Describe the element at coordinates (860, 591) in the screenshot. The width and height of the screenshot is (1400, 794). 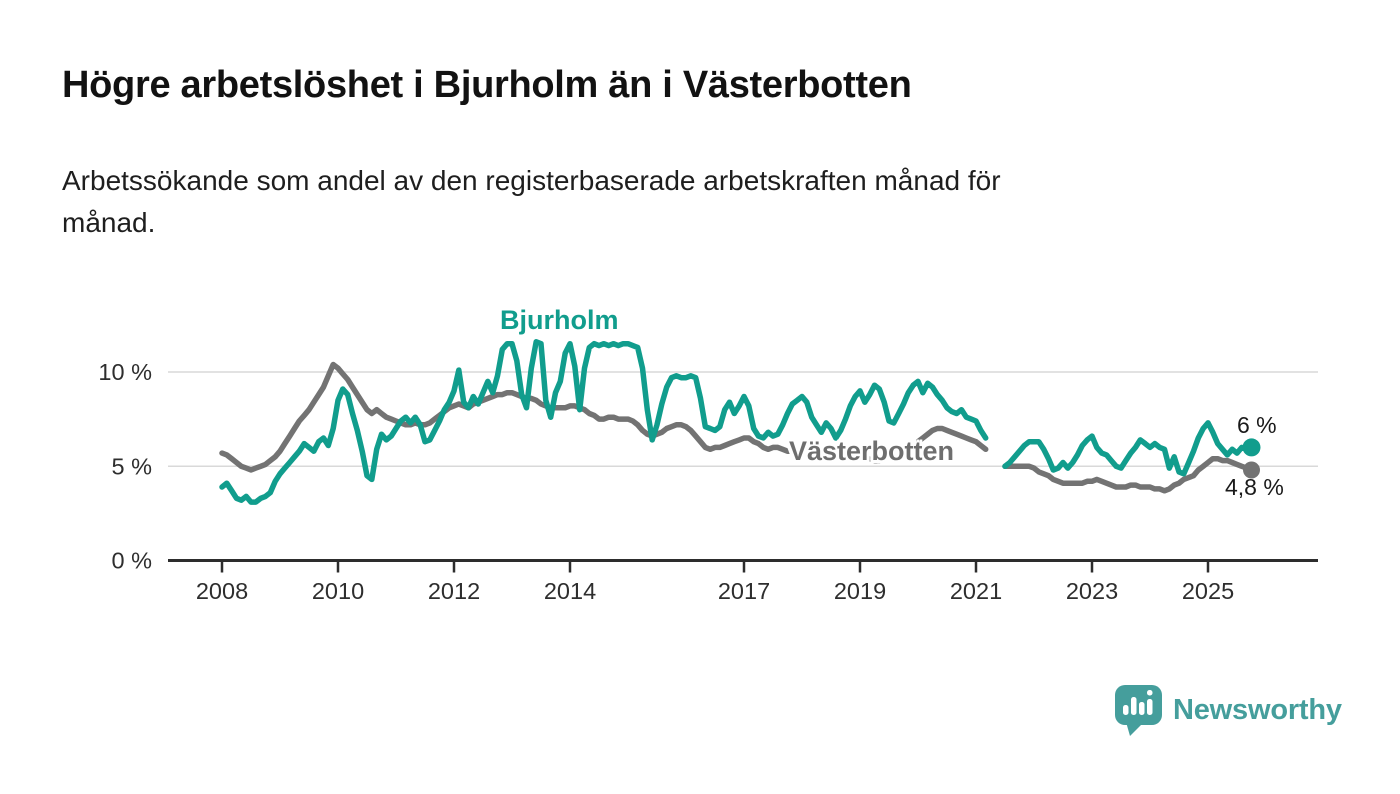
I see `x-tick-label-2019: 2019` at that location.